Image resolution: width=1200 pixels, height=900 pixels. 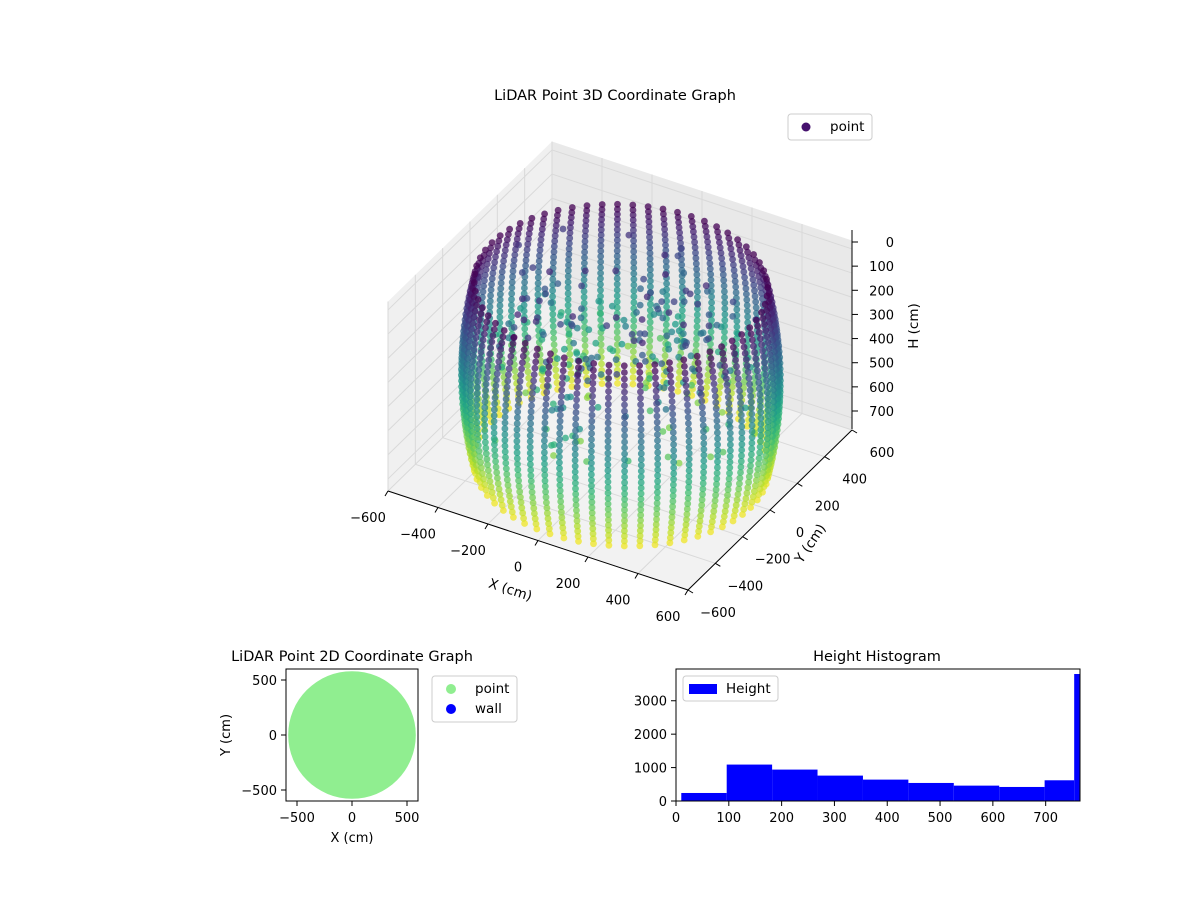 What do you see at coordinates (881, 267) in the screenshot?
I see `z-tick-label: 100` at bounding box center [881, 267].